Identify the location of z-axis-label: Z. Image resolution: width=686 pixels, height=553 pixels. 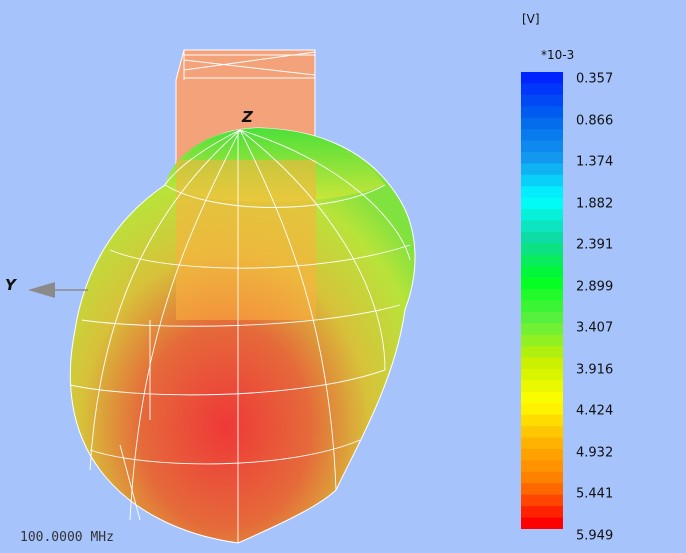
(247, 117).